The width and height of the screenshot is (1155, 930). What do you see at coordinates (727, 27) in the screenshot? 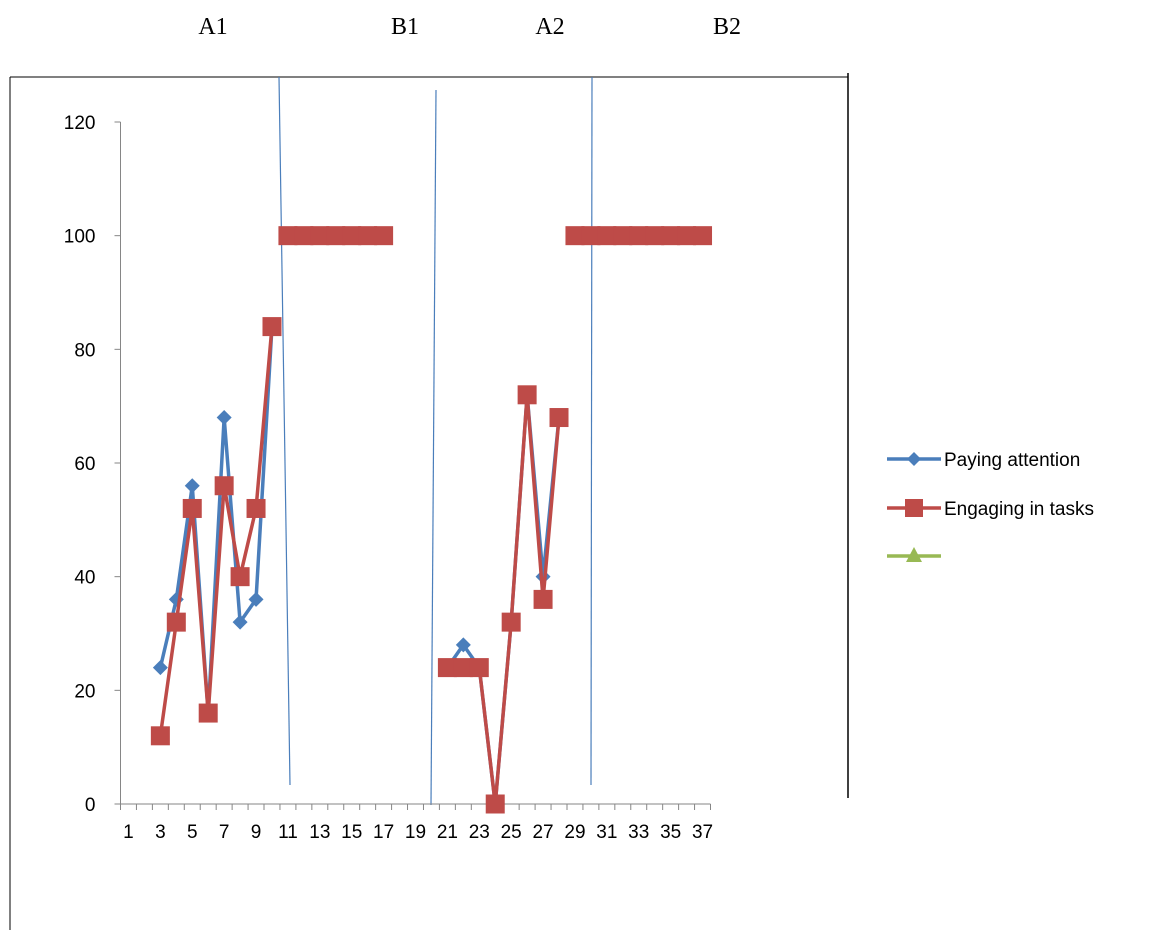
I see `phase-label-b2: B2` at bounding box center [727, 27].